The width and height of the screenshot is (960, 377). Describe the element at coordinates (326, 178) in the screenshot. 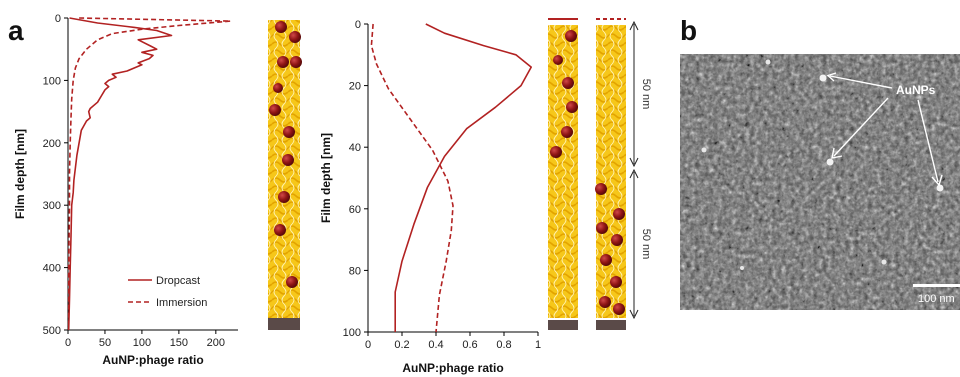

I see `chart2-y-axis-title: Film depth [nm]` at that location.